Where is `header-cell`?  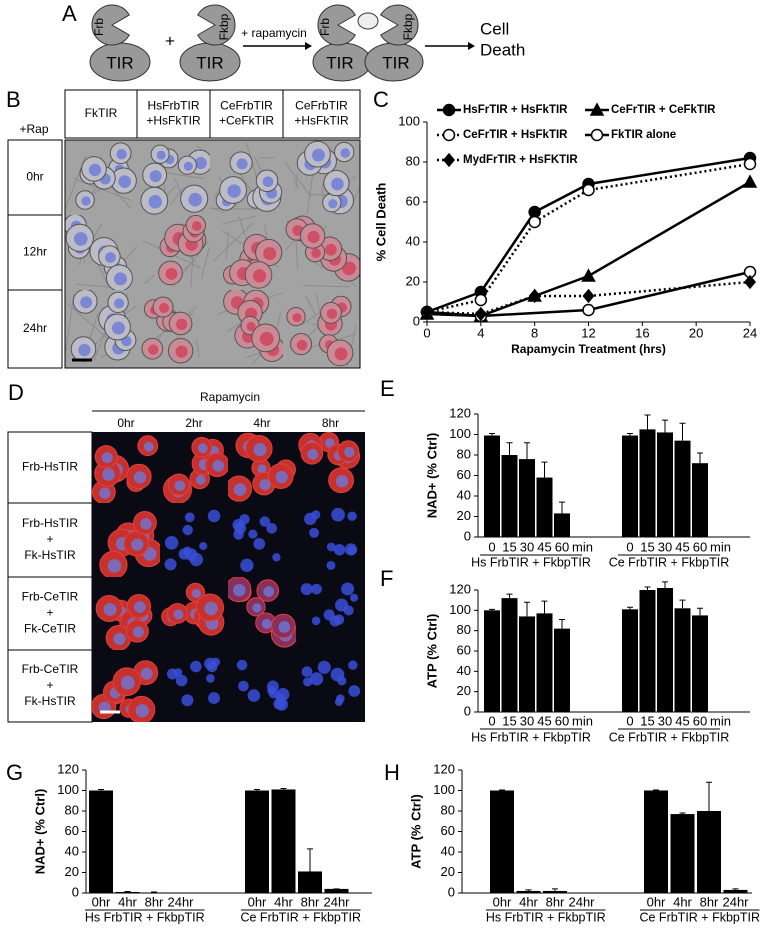 header-cell is located at coordinates (321, 114).